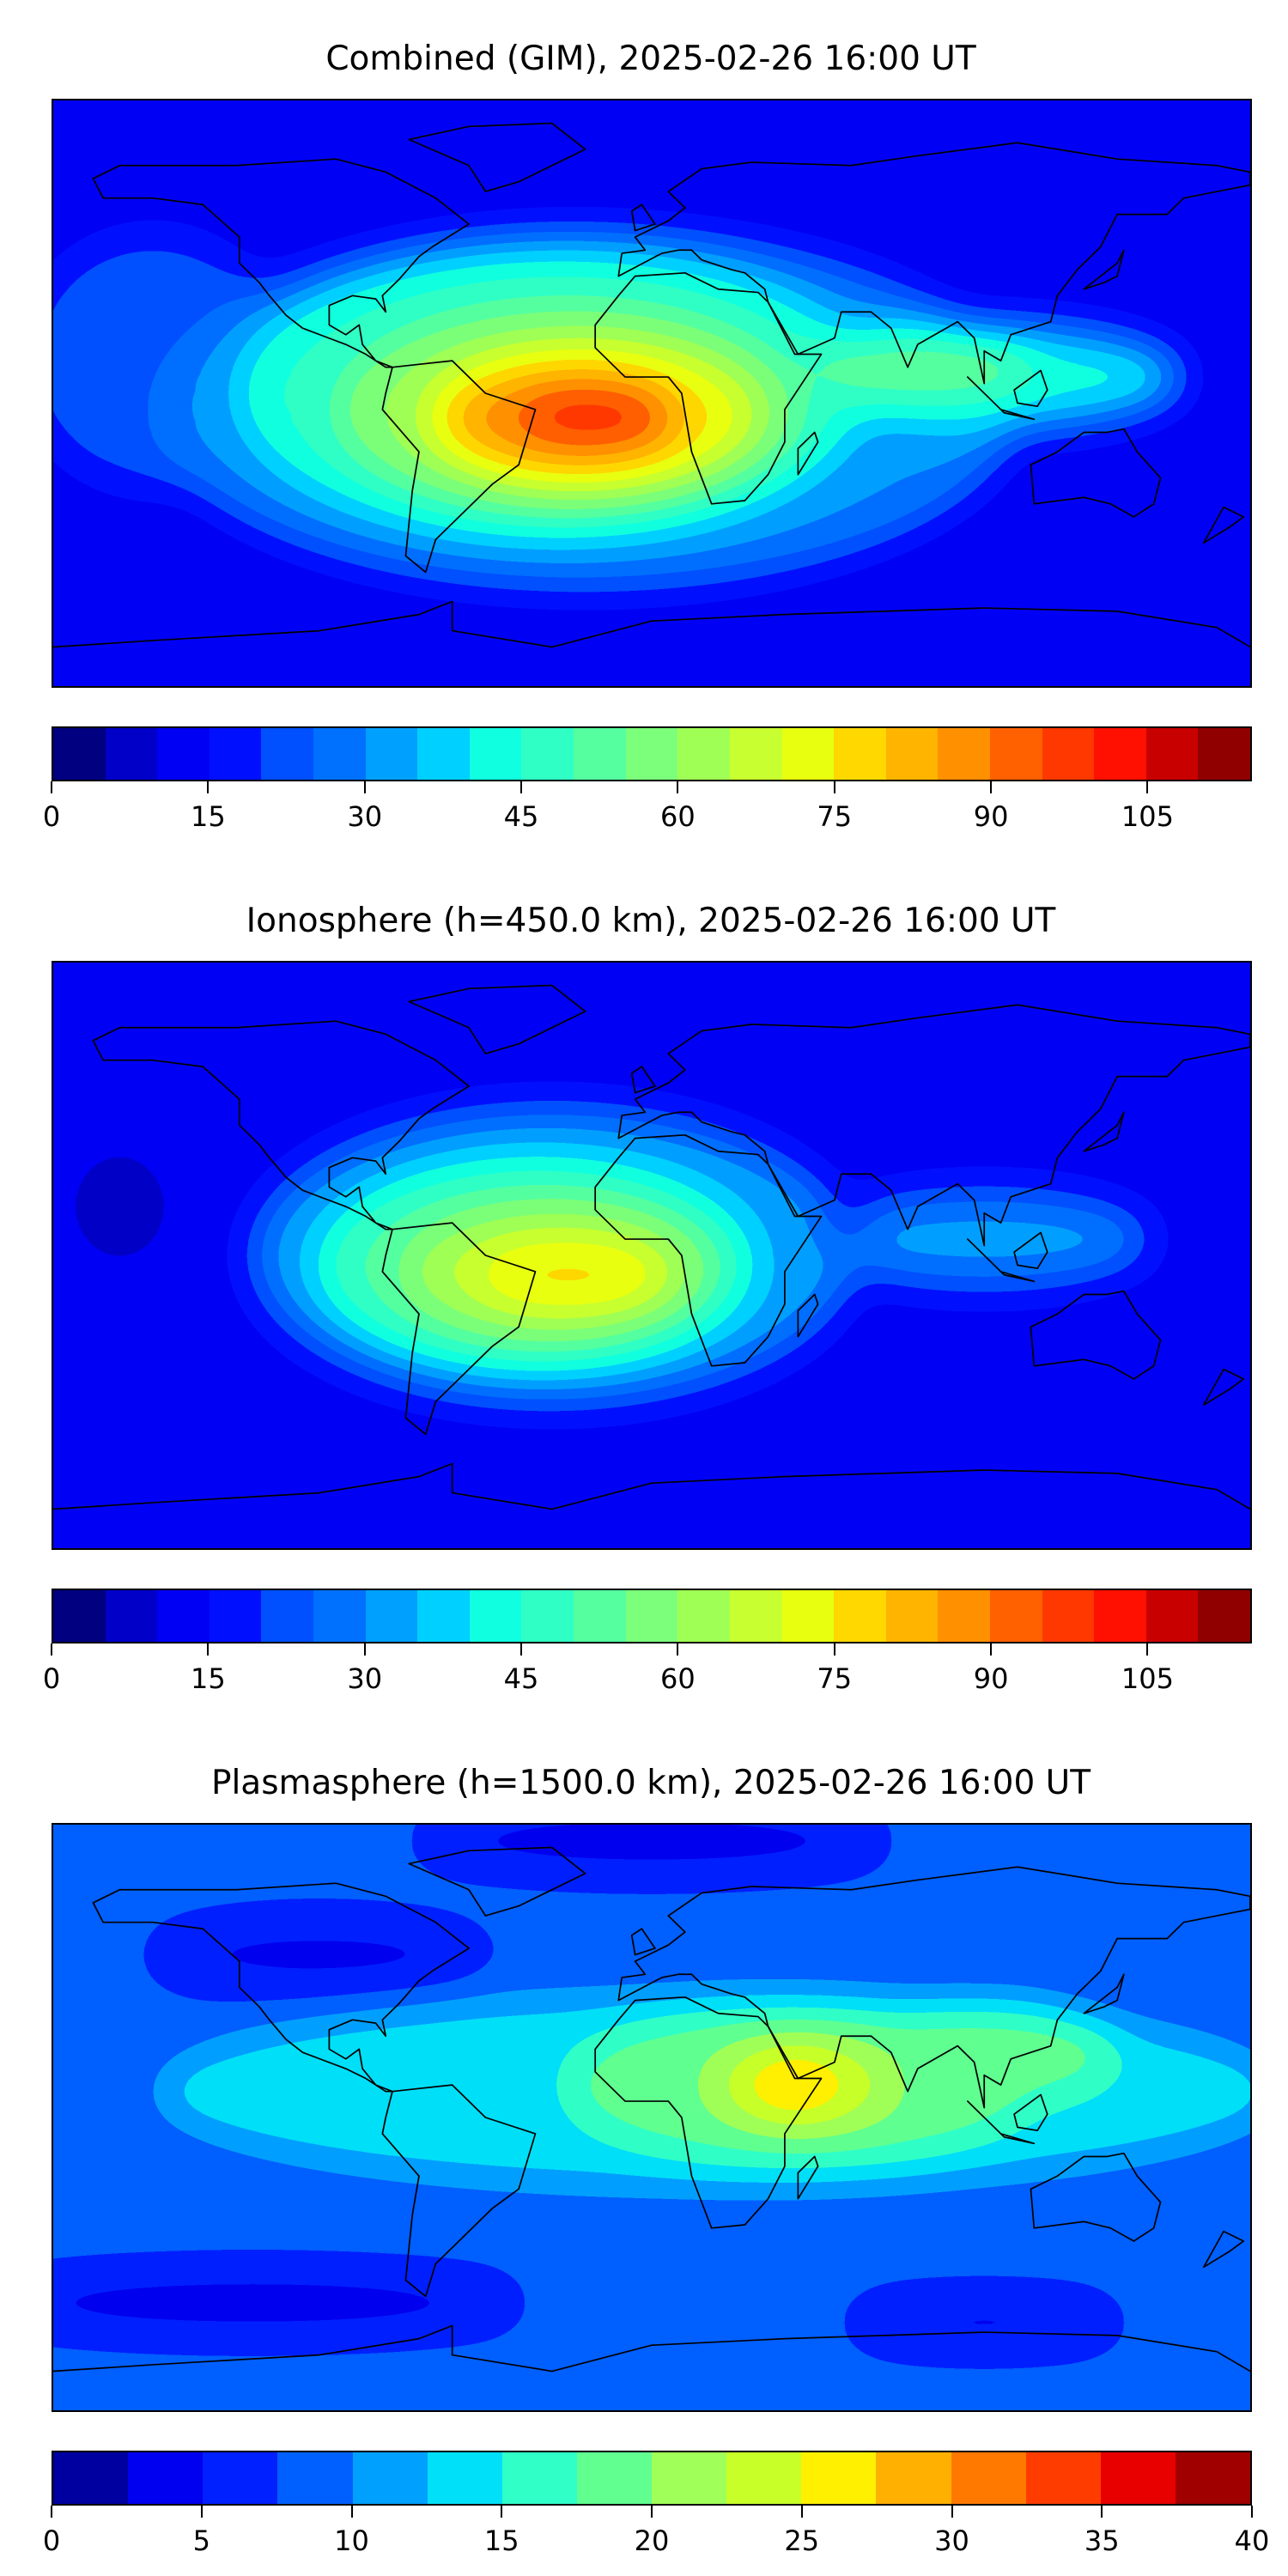 This screenshot has width=1288, height=2576. What do you see at coordinates (652, 2540) in the screenshot?
I see `colorbar-tick-label: 20` at bounding box center [652, 2540].